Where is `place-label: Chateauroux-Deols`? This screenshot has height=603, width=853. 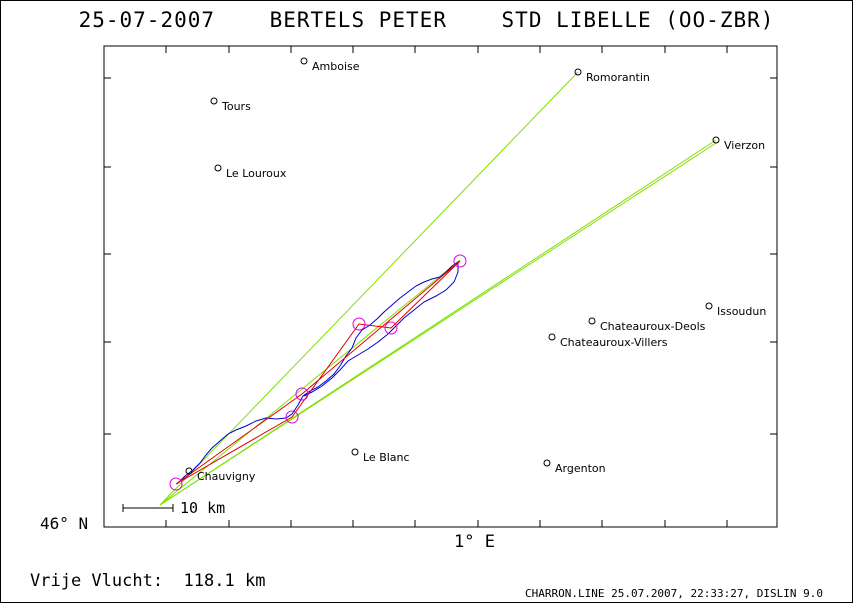 place-label: Chateauroux-Deols is located at coordinates (653, 326).